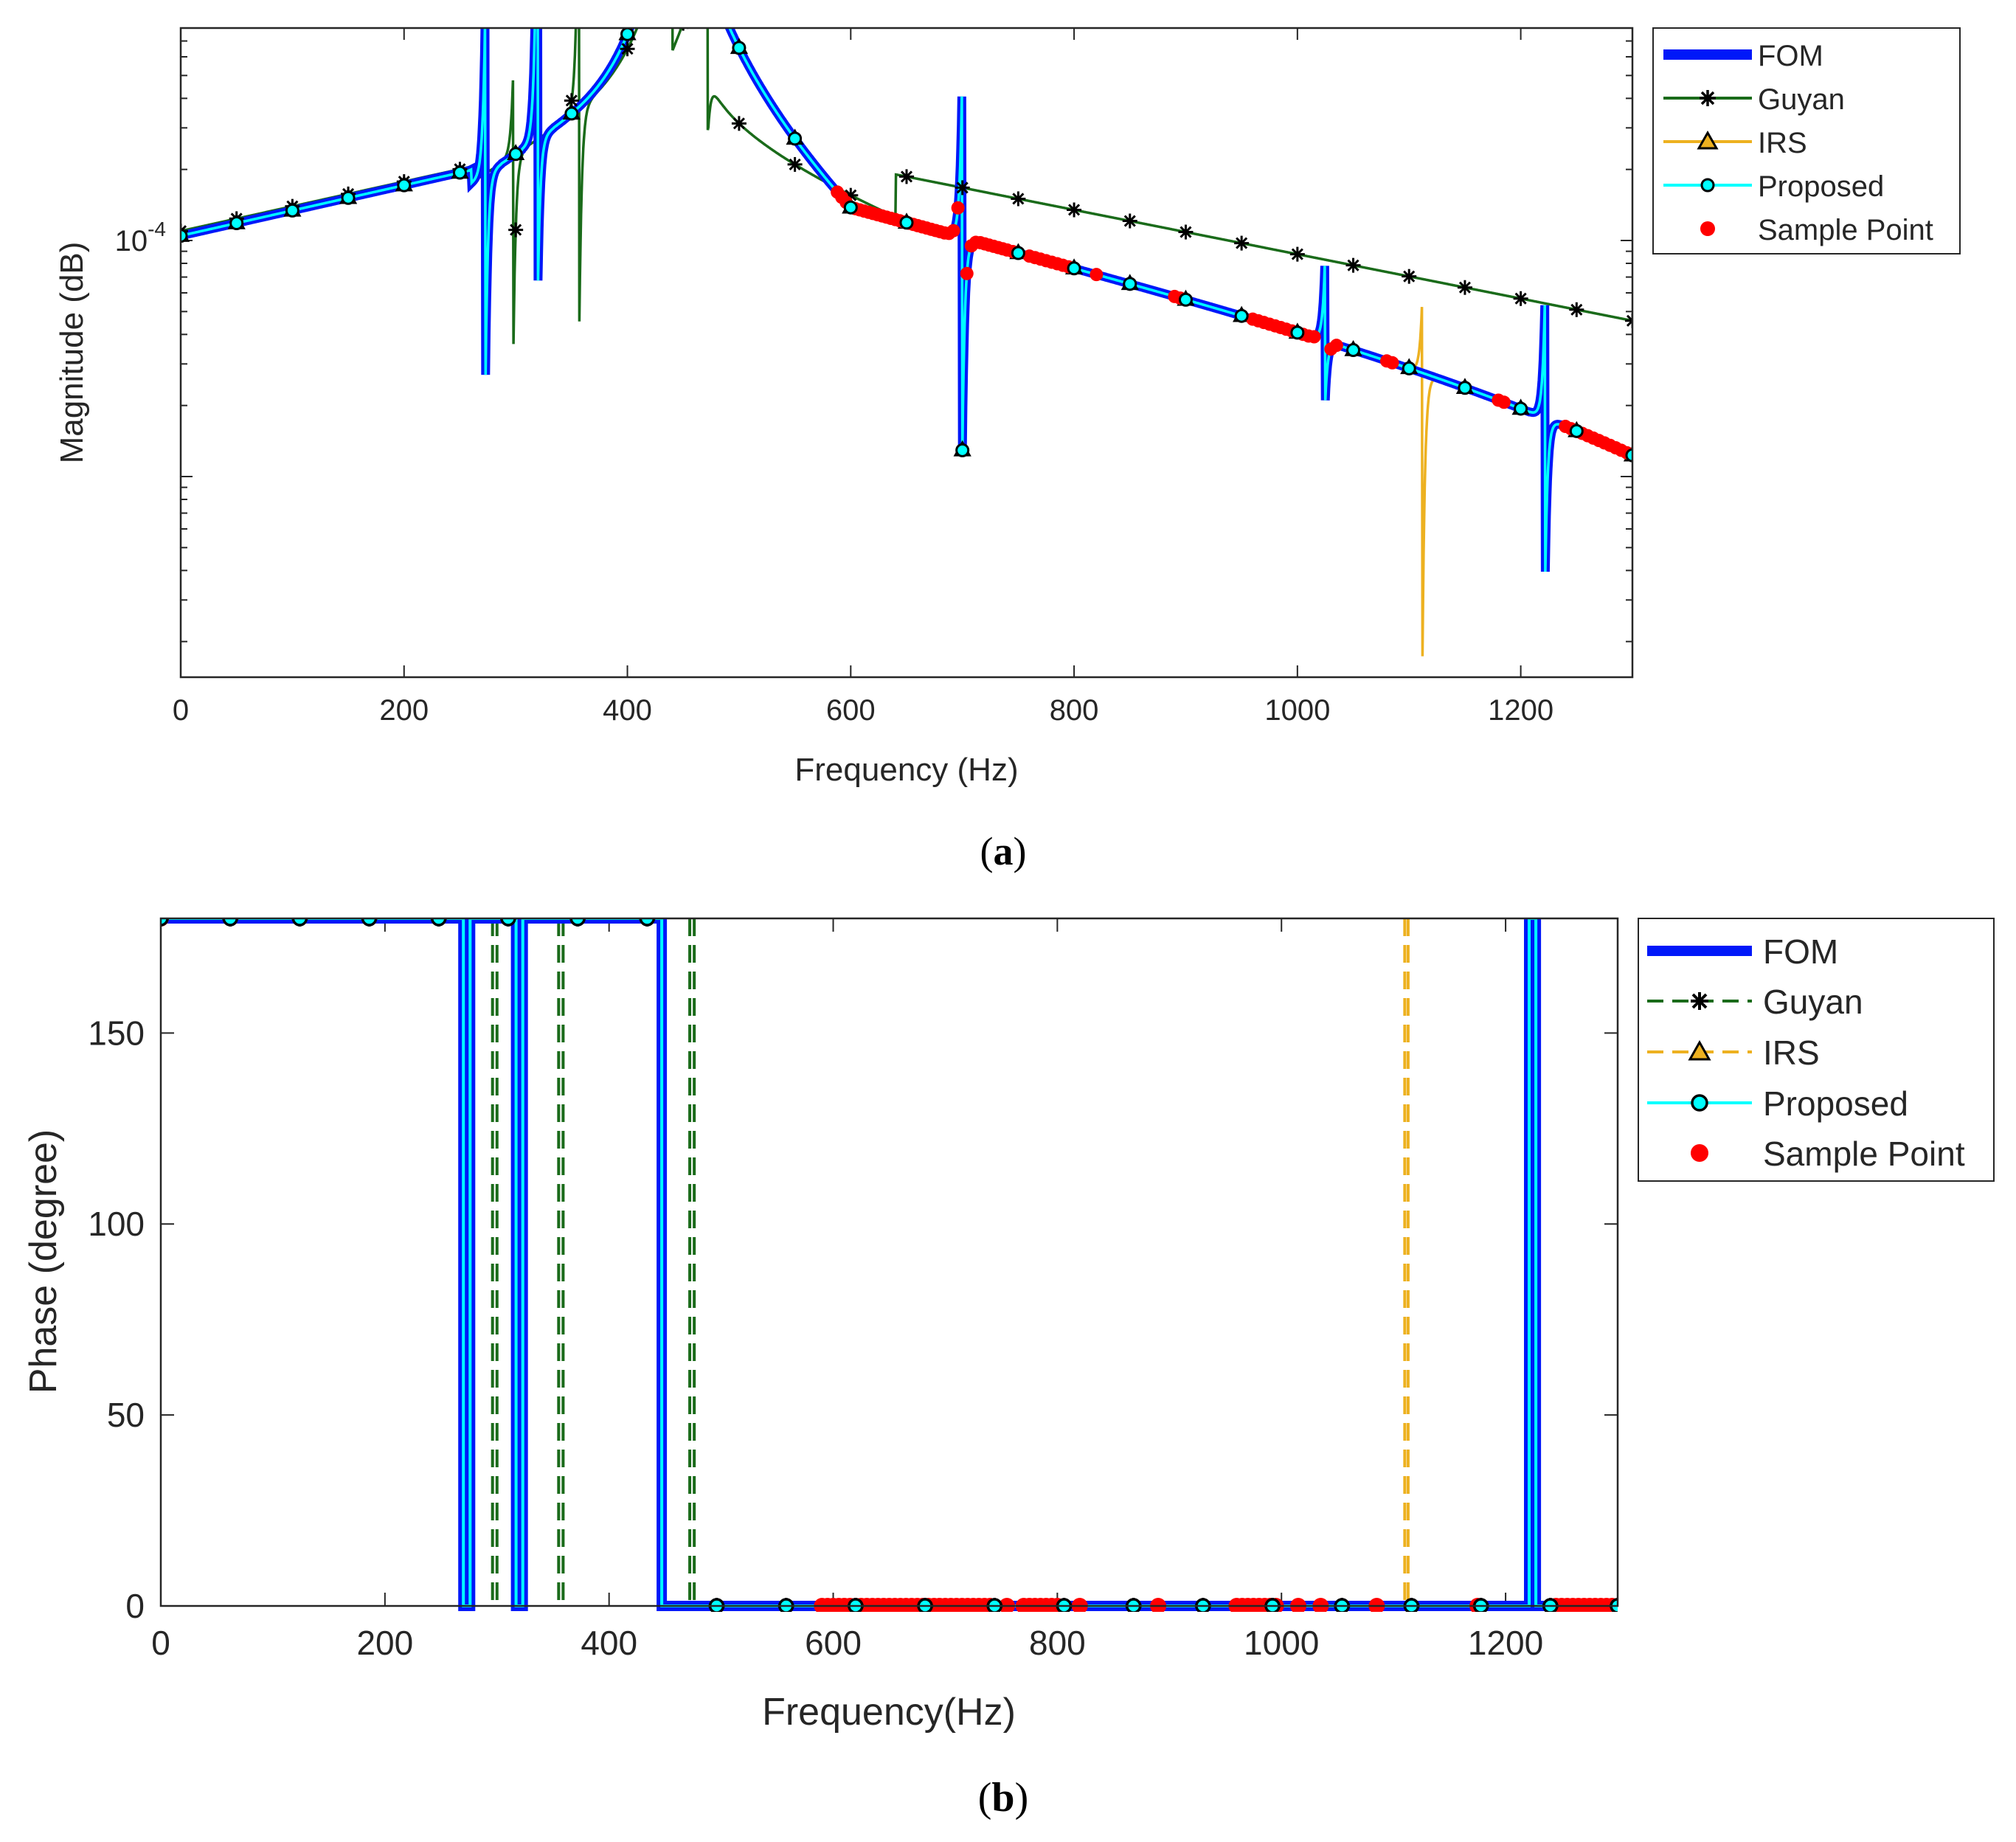  What do you see at coordinates (627, 710) in the screenshot?
I see `a-xtick-label: 400` at bounding box center [627, 710].